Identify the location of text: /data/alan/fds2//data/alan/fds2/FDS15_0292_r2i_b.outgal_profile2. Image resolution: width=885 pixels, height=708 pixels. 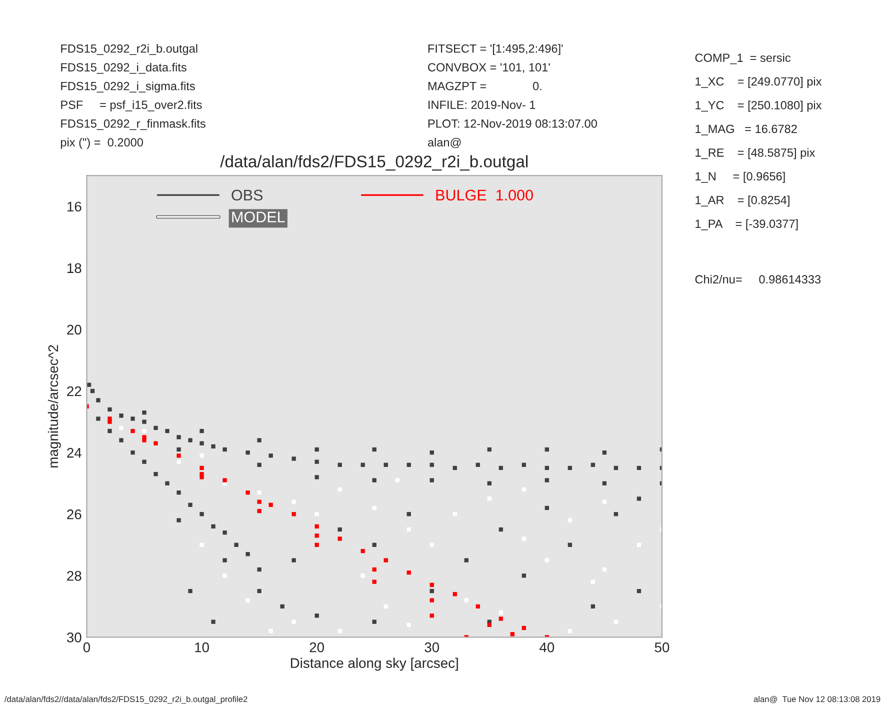
(126, 700).